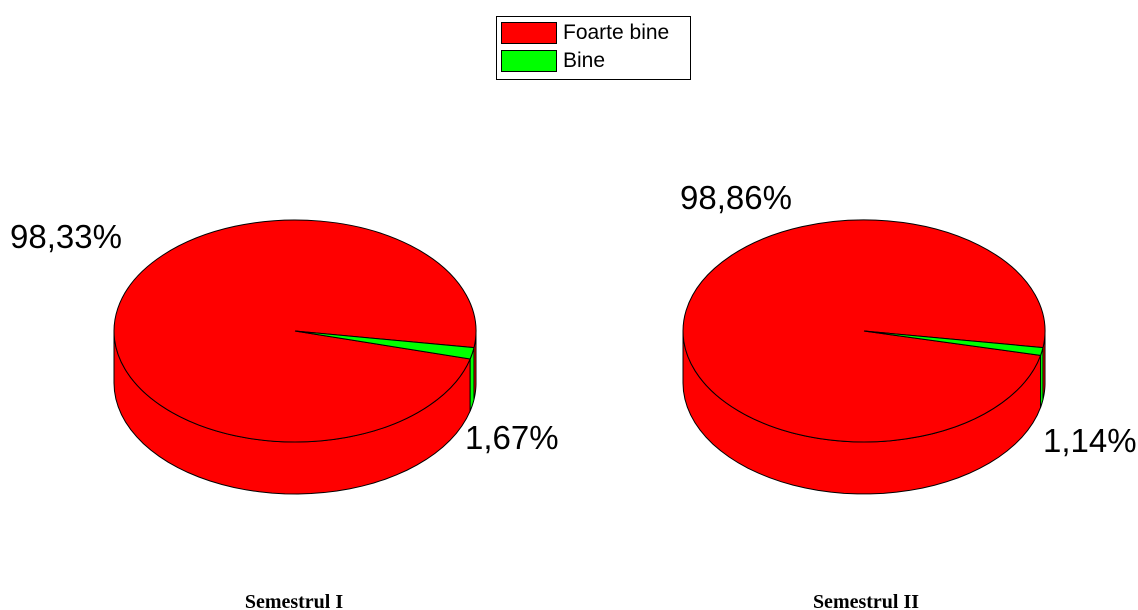 The width and height of the screenshot is (1138, 610). What do you see at coordinates (529, 33) in the screenshot?
I see `legend-swatch-foarte-bine` at bounding box center [529, 33].